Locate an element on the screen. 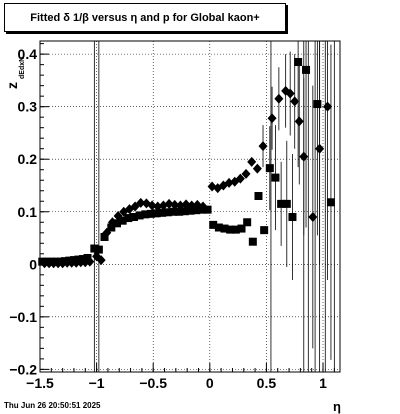 The width and height of the screenshot is (400, 414). x-tick-label: 0.5 is located at coordinates (267, 383).